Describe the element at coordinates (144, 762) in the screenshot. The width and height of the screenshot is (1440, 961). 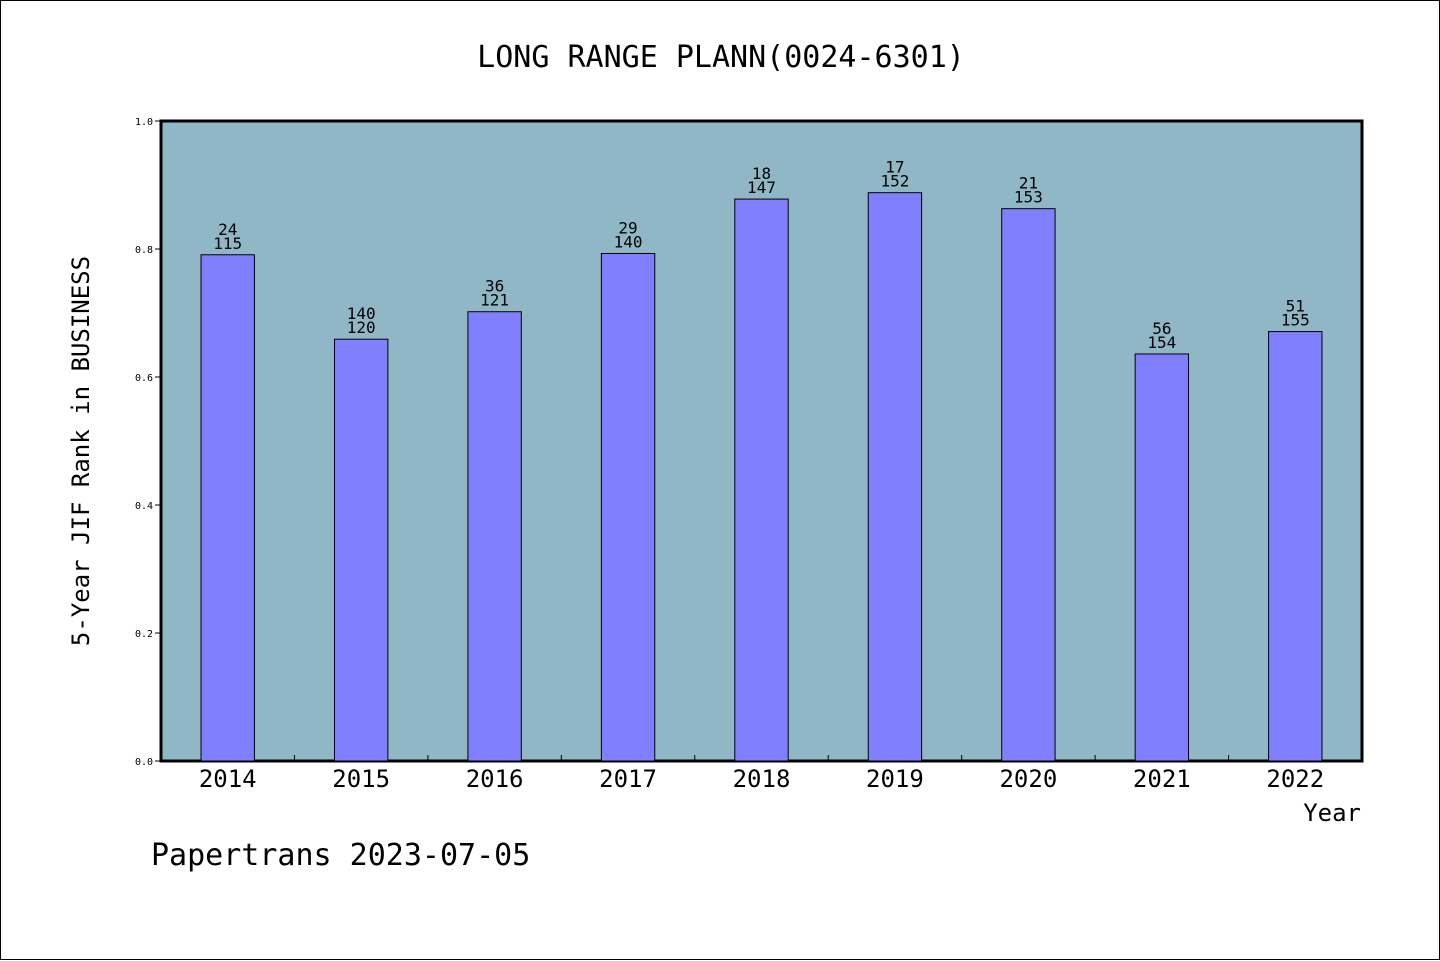
I see `y-tick-label: 0.0` at that location.